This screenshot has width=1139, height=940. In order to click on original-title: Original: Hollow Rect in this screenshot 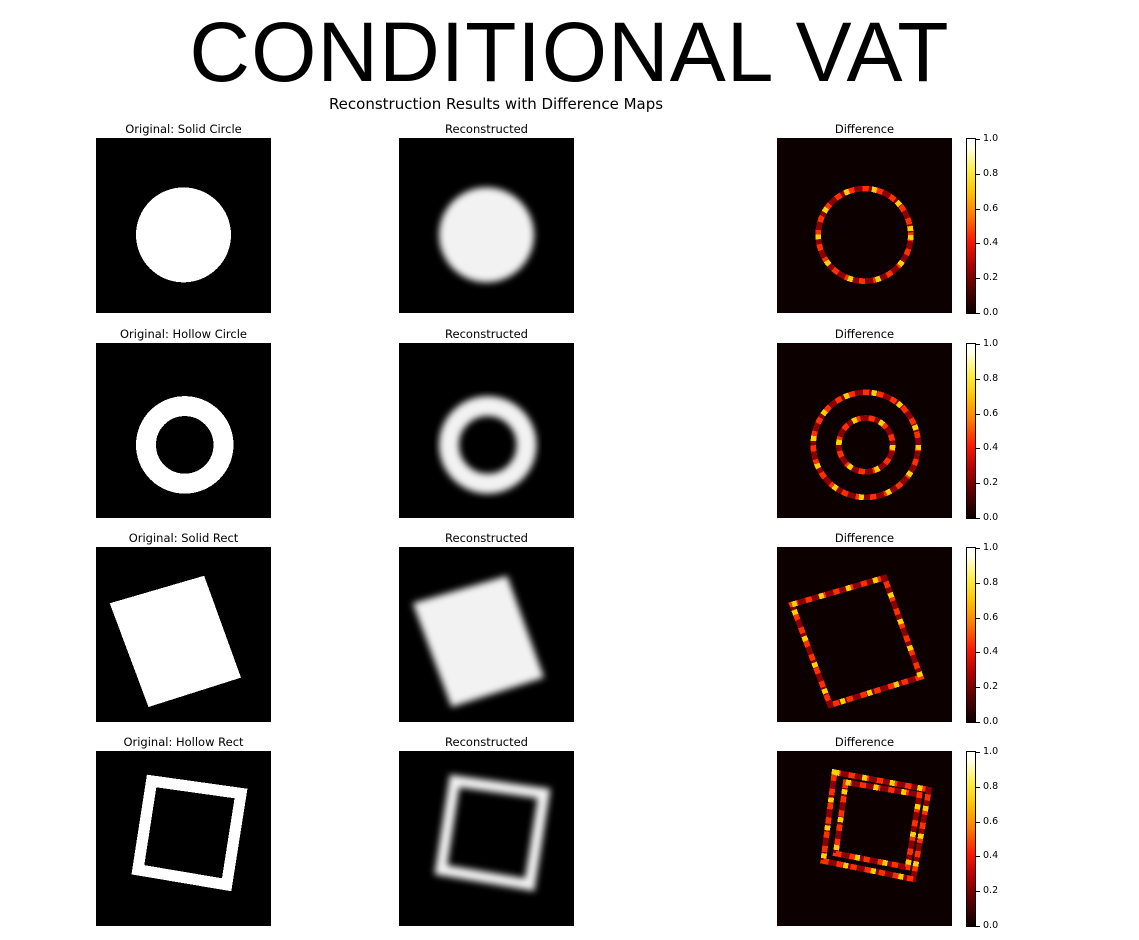, I will do `click(183, 742)`.